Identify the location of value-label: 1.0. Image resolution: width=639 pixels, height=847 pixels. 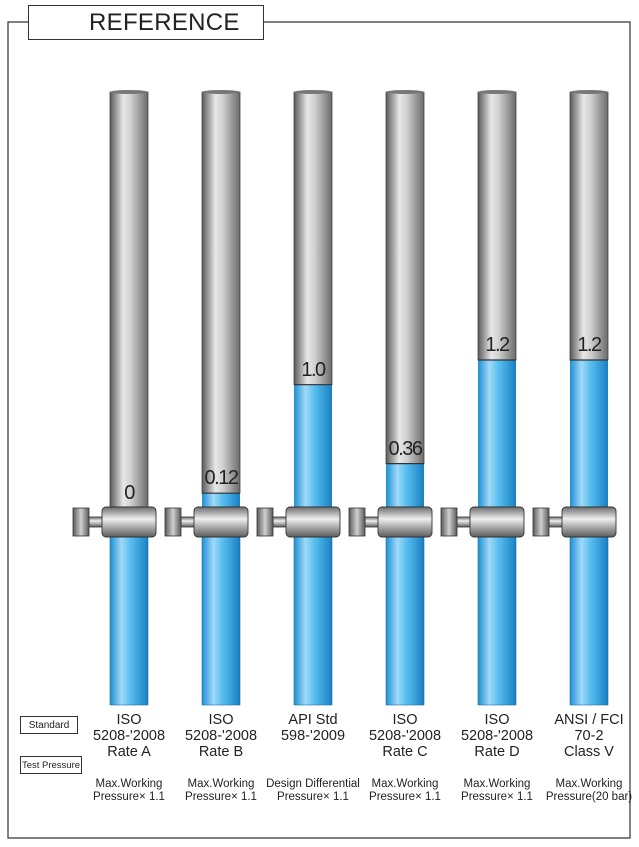
(313, 369).